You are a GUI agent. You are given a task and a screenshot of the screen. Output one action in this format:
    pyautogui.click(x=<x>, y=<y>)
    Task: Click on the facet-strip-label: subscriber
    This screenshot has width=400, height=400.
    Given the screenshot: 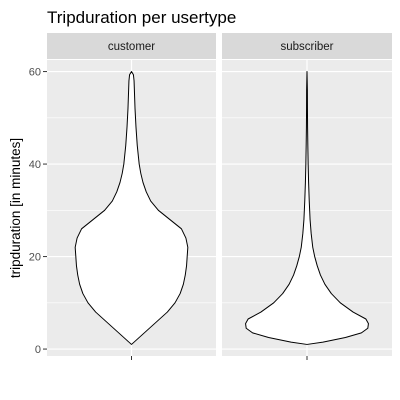 What is the action you would take?
    pyautogui.click(x=306, y=47)
    